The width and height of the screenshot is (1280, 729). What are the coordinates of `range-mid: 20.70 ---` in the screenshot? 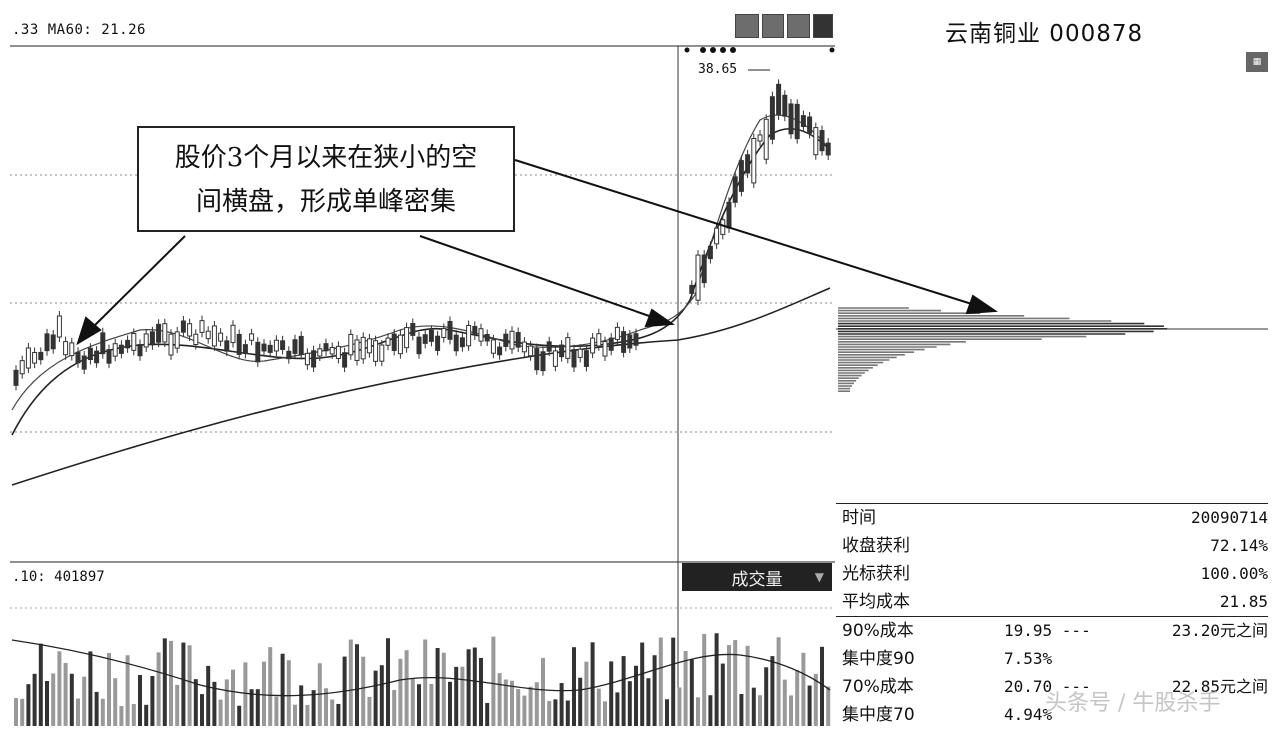 It's located at (1047, 686).